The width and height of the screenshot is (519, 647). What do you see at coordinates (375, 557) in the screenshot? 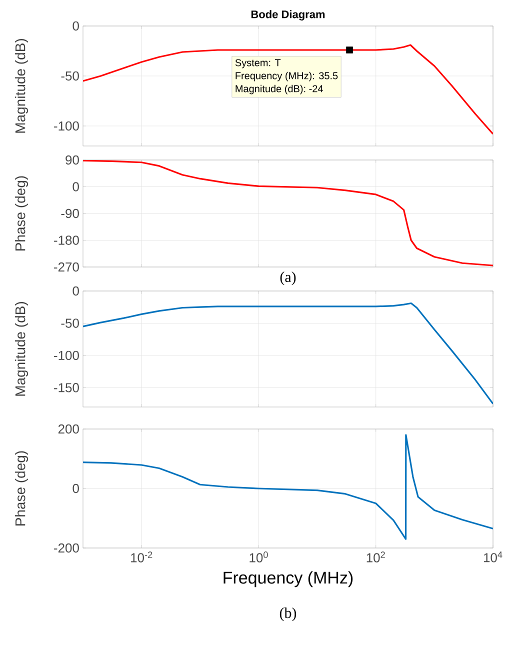
I see `x-tick-label: 10$^{2}$` at bounding box center [375, 557].